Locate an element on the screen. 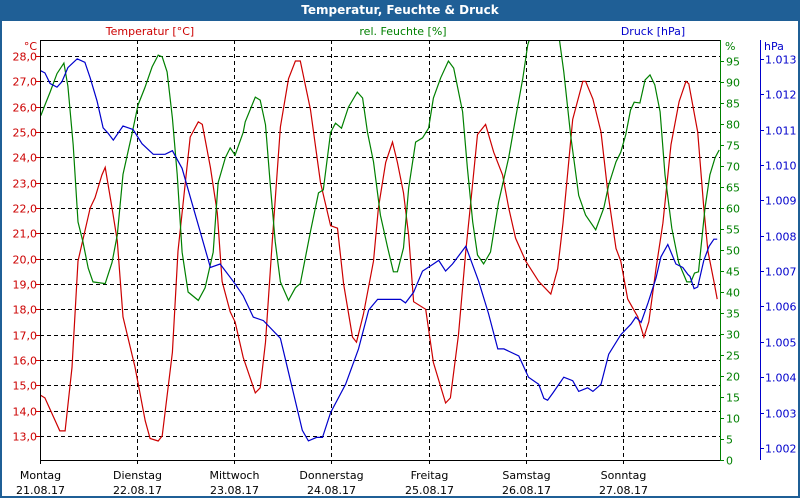 This screenshot has width=800, height=500. pressure-tick-label: 1.009 is located at coordinates (781, 201).